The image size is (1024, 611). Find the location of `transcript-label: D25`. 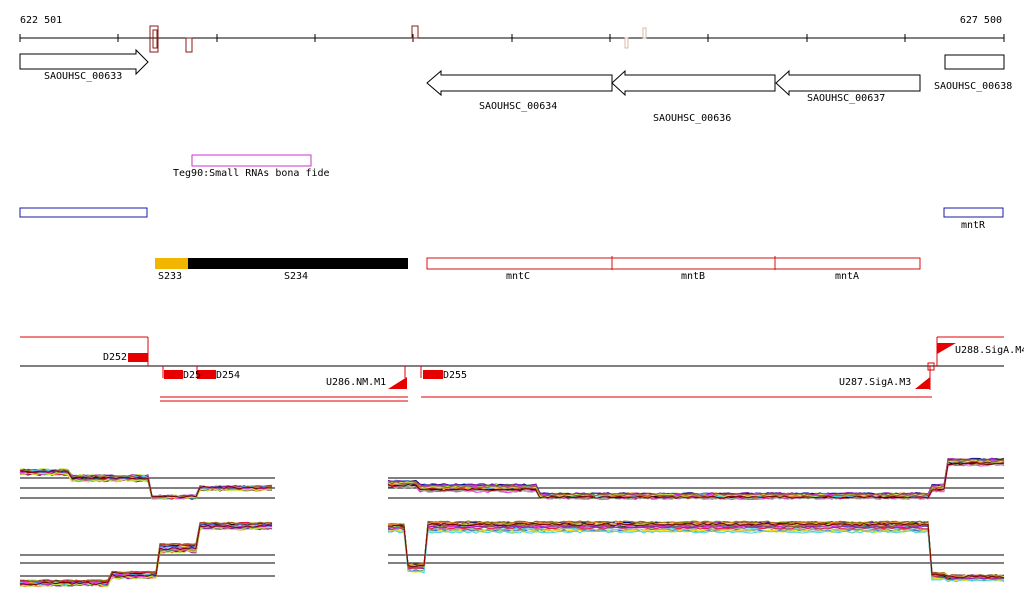

transcript-label: D25 is located at coordinates (192, 375).